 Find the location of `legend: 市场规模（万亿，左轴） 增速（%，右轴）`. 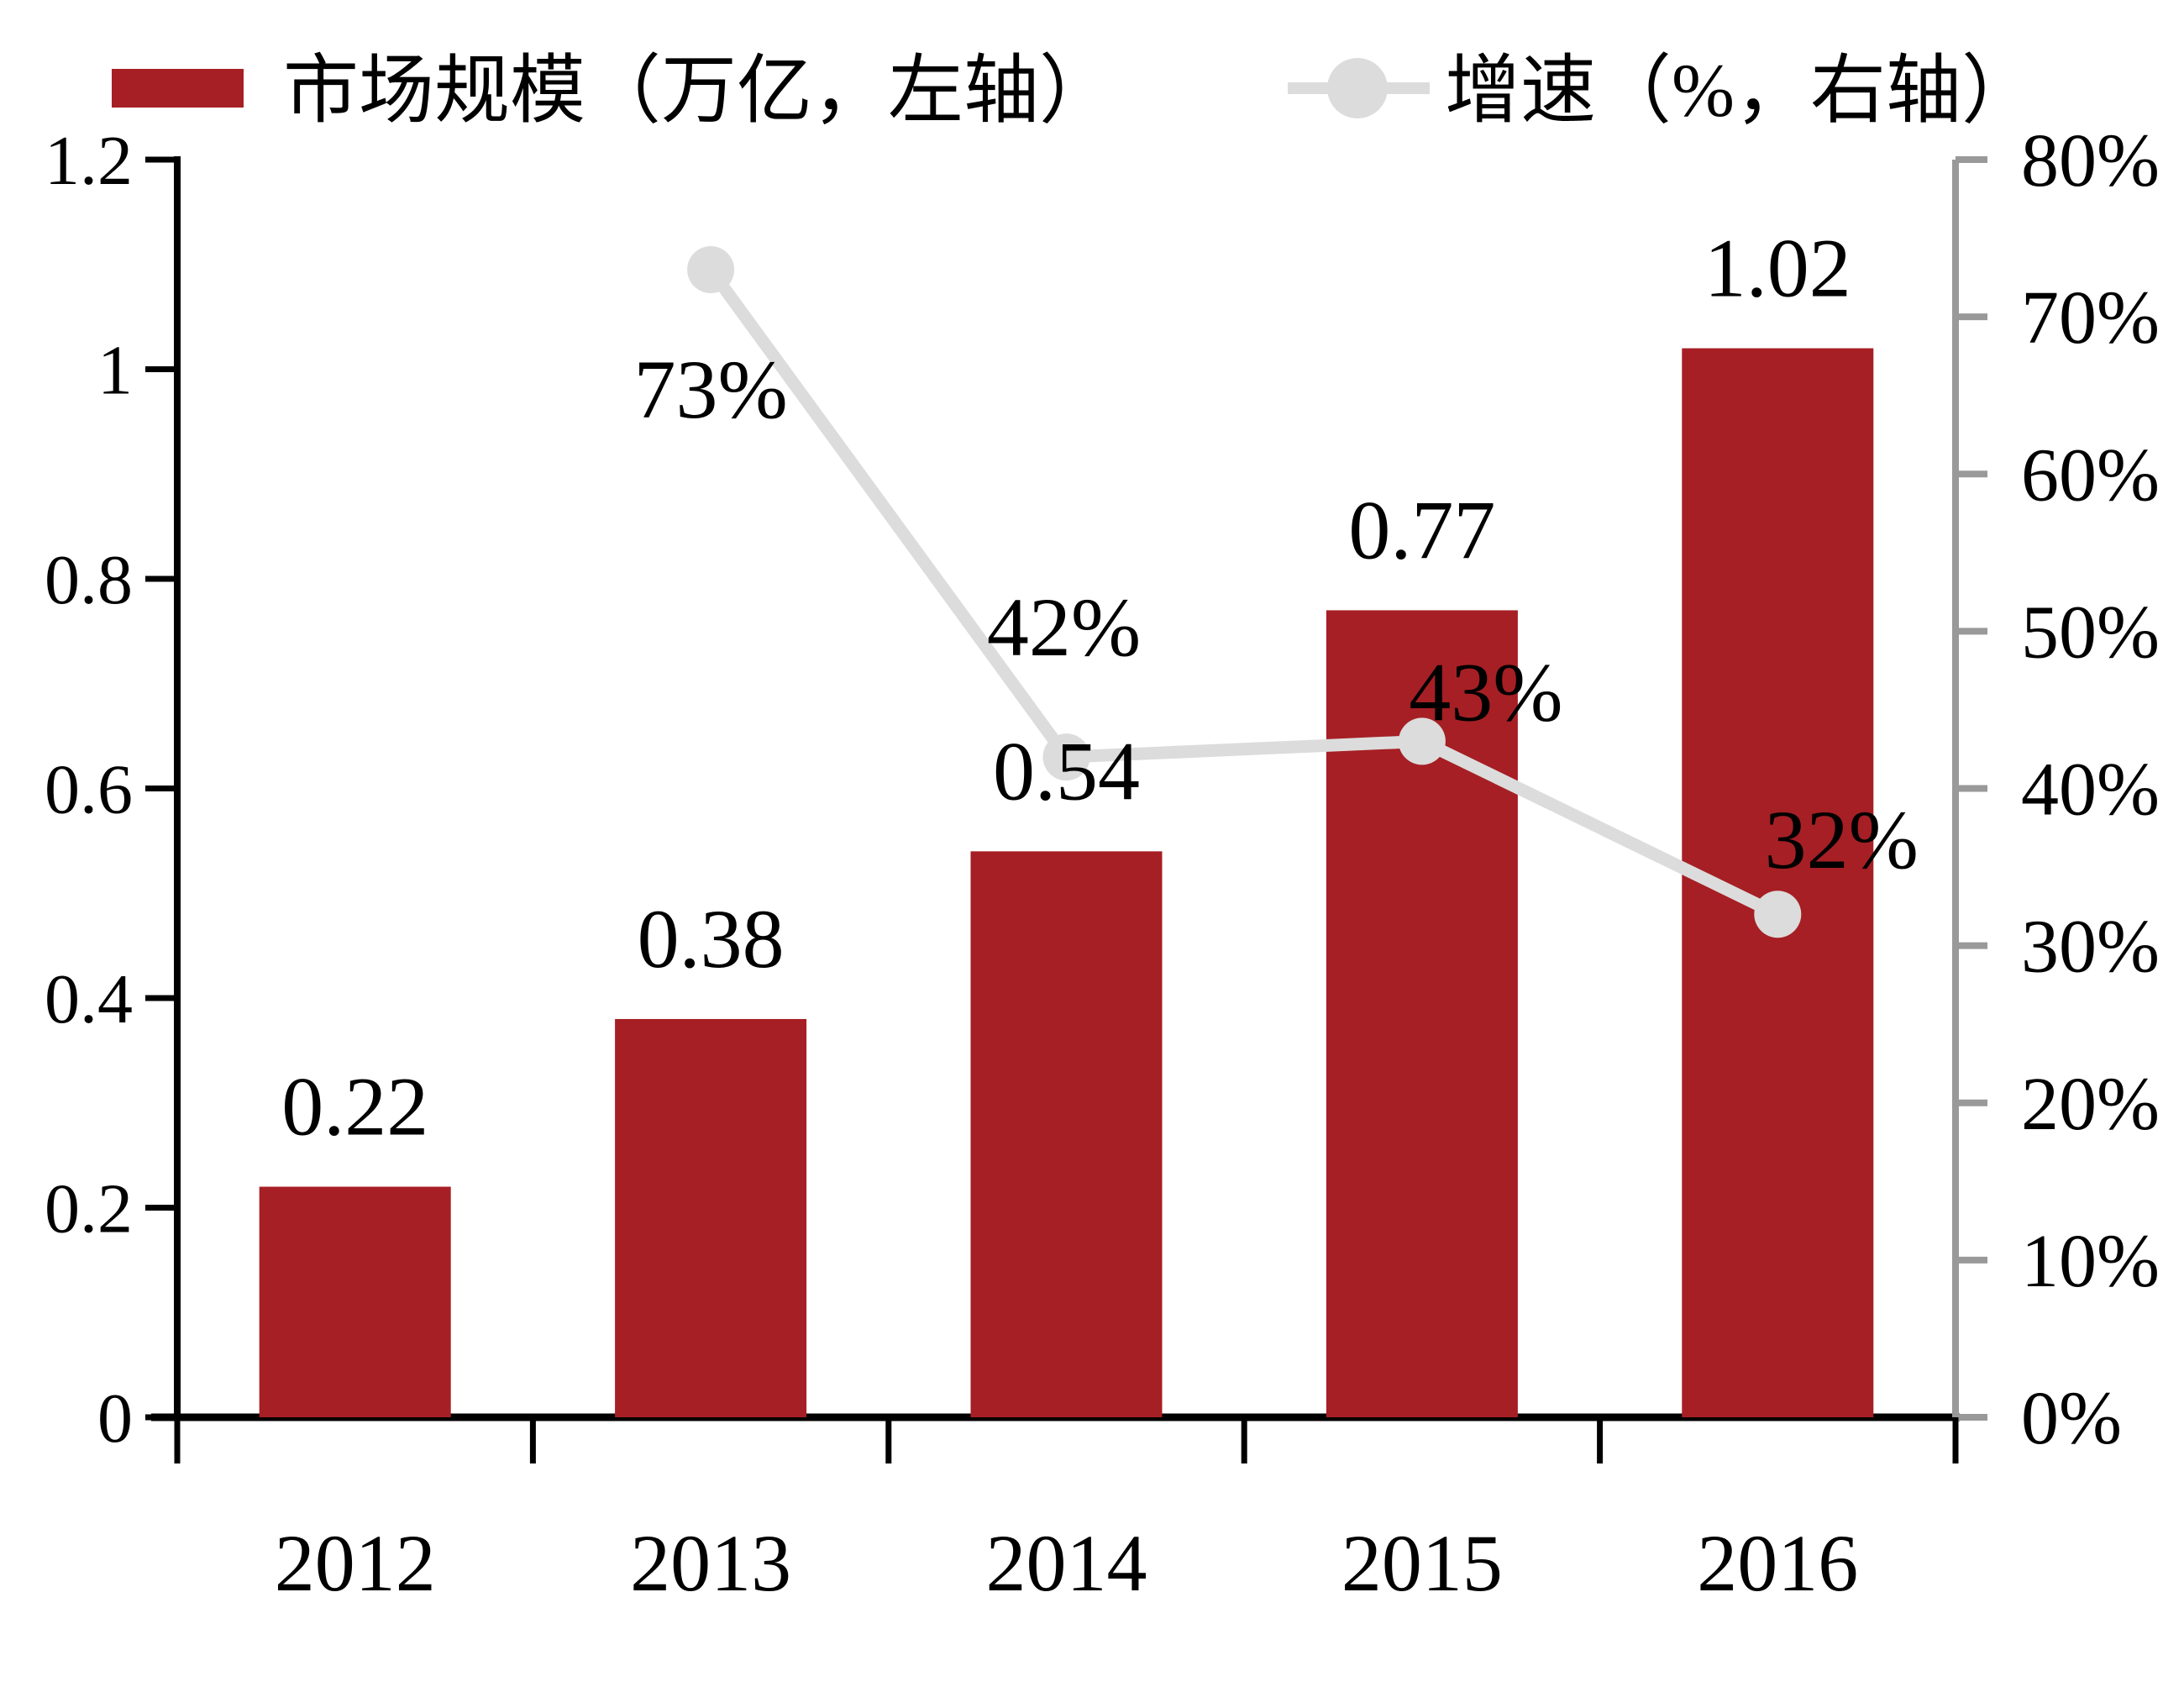

legend: 市场规模（万亿，左轴） 增速（%，右轴） is located at coordinates (1074, 92).